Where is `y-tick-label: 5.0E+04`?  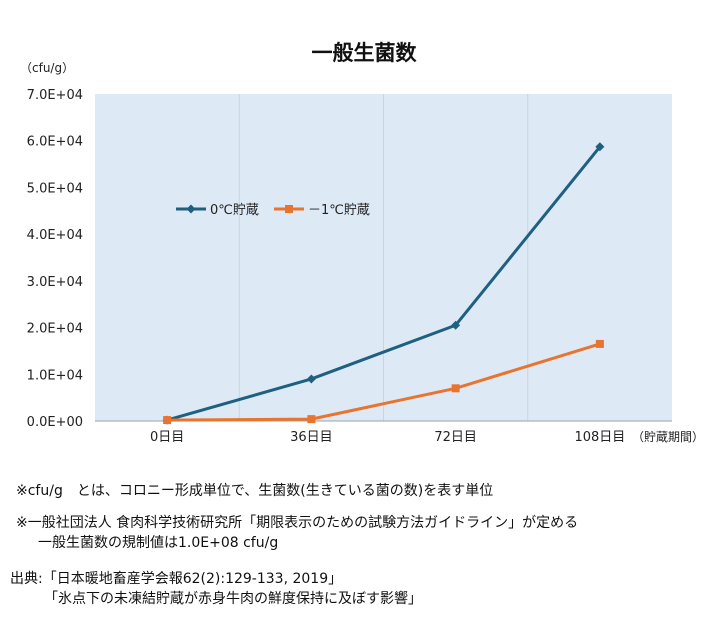 y-tick-label: 5.0E+04 is located at coordinates (55, 188).